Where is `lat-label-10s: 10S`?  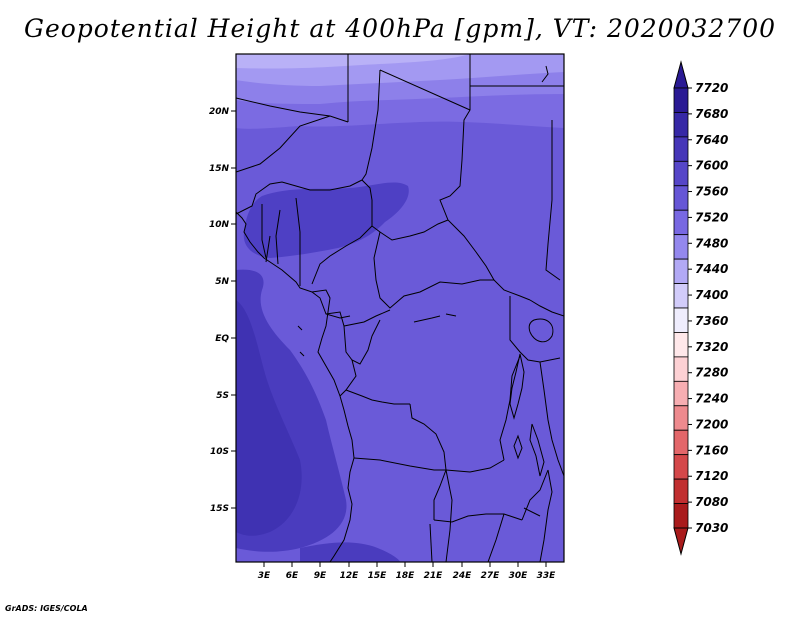 lat-label-10s: 10S is located at coordinates (219, 452).